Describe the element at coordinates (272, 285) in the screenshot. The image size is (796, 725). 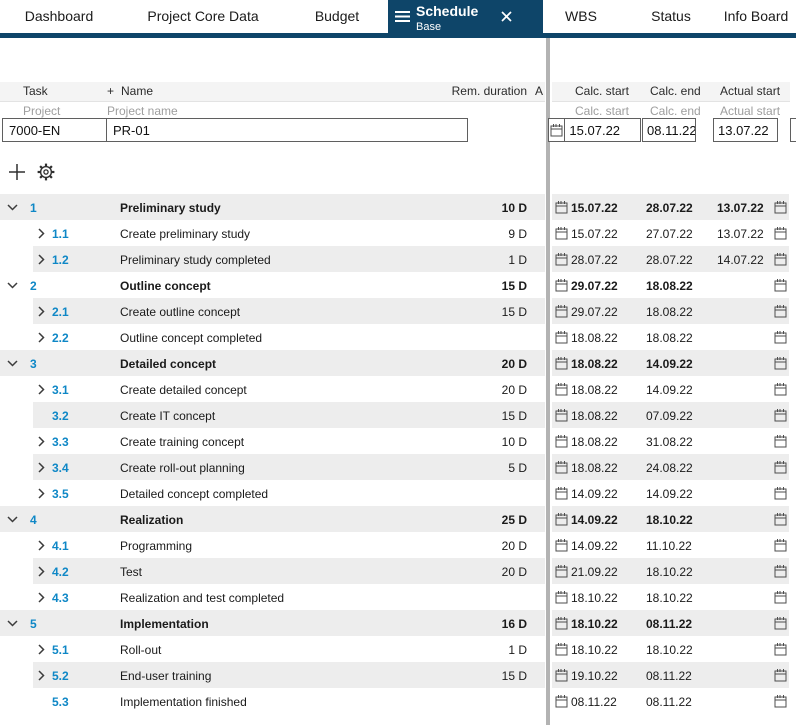
I see `task-row: 2 Outline concept 15 D` at that location.